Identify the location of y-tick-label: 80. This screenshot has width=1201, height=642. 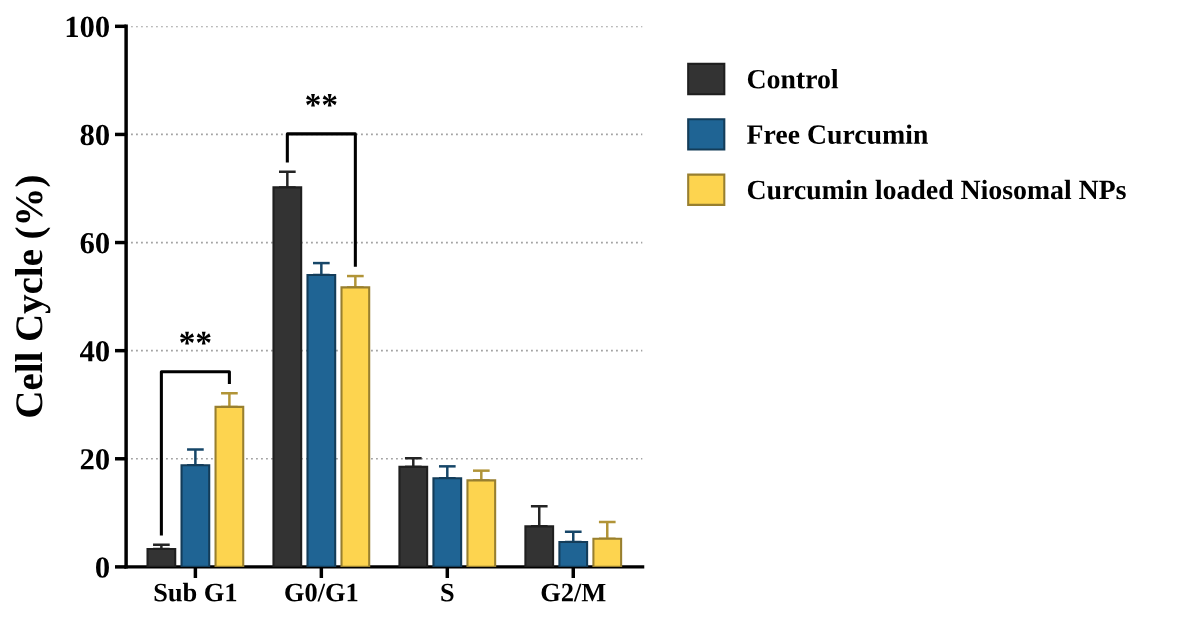
(94, 135).